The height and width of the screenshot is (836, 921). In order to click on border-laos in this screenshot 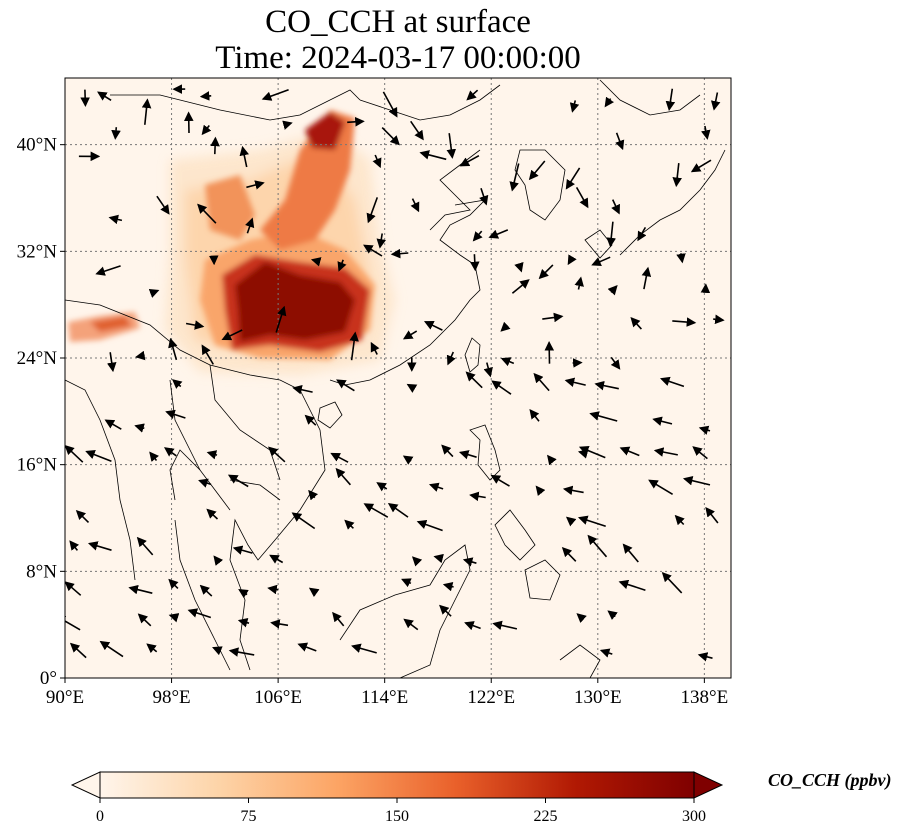, I will do `click(245, 422)`.